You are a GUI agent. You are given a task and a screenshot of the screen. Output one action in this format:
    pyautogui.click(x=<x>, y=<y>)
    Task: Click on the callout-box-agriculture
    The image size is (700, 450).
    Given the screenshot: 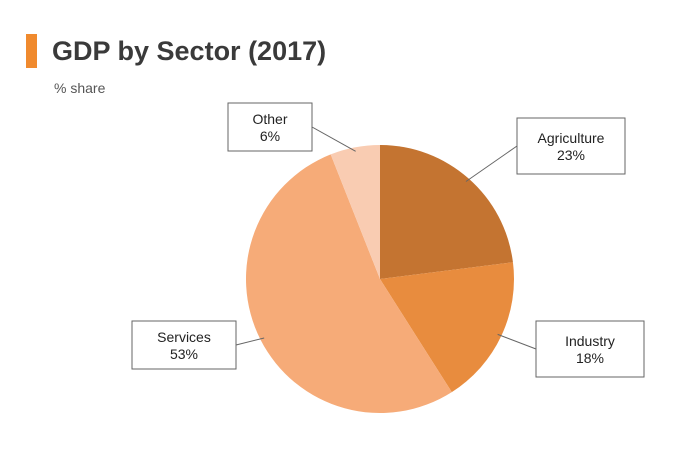 What is the action you would take?
    pyautogui.click(x=571, y=146)
    